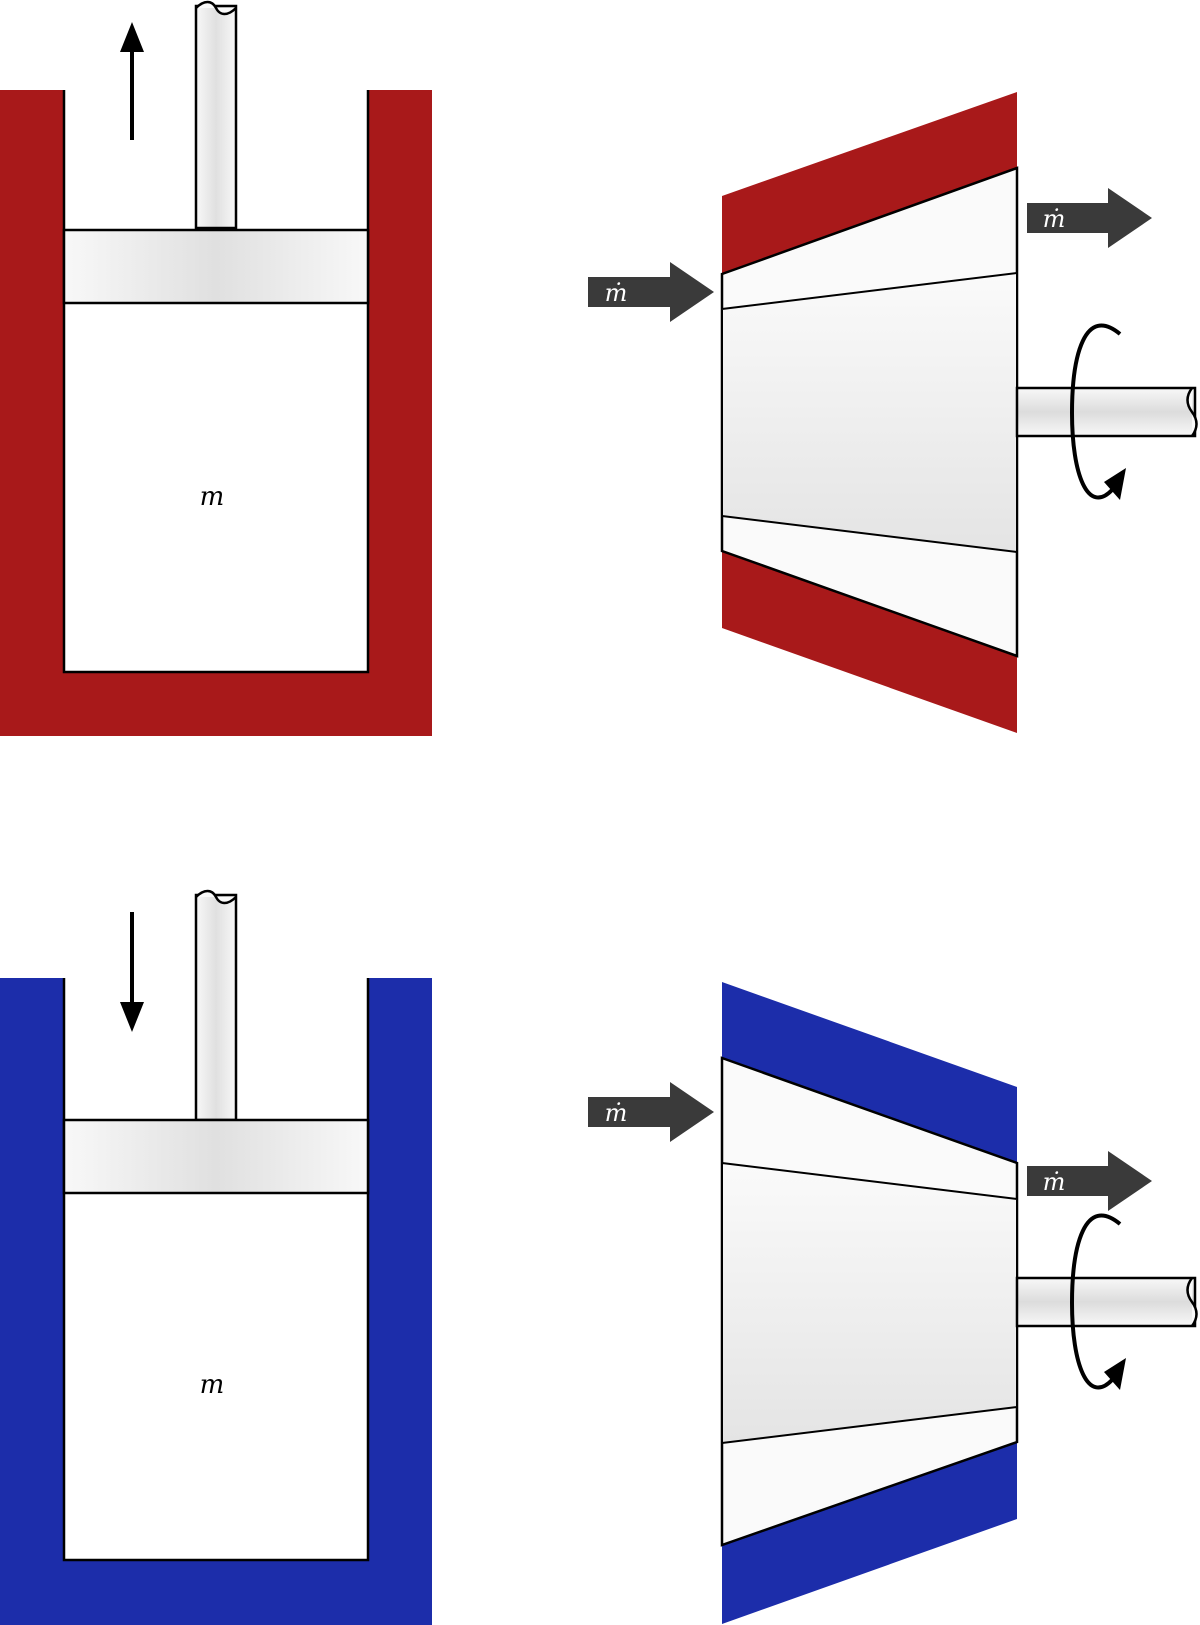 The height and width of the screenshot is (1625, 1200). I want to click on arrow-up-icon, so click(132, 81).